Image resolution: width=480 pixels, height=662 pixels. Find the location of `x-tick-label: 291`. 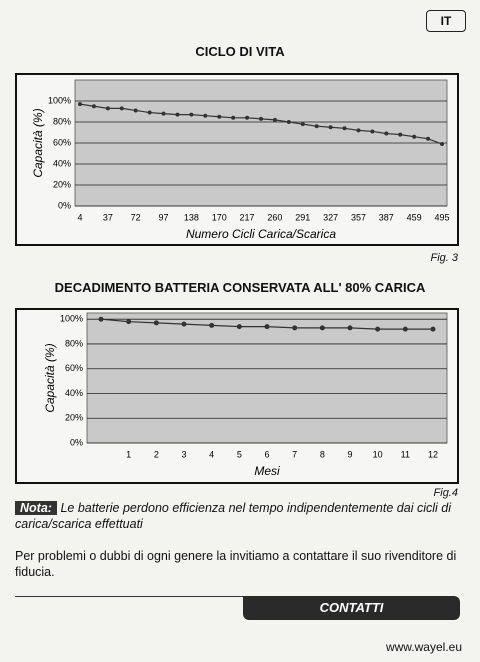

x-tick-label: 291 is located at coordinates (302, 217).